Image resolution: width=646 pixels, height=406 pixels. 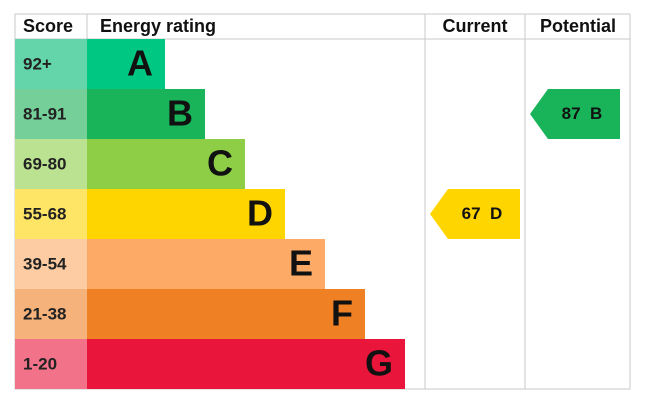 I want to click on rating-letter: A, so click(x=140, y=63).